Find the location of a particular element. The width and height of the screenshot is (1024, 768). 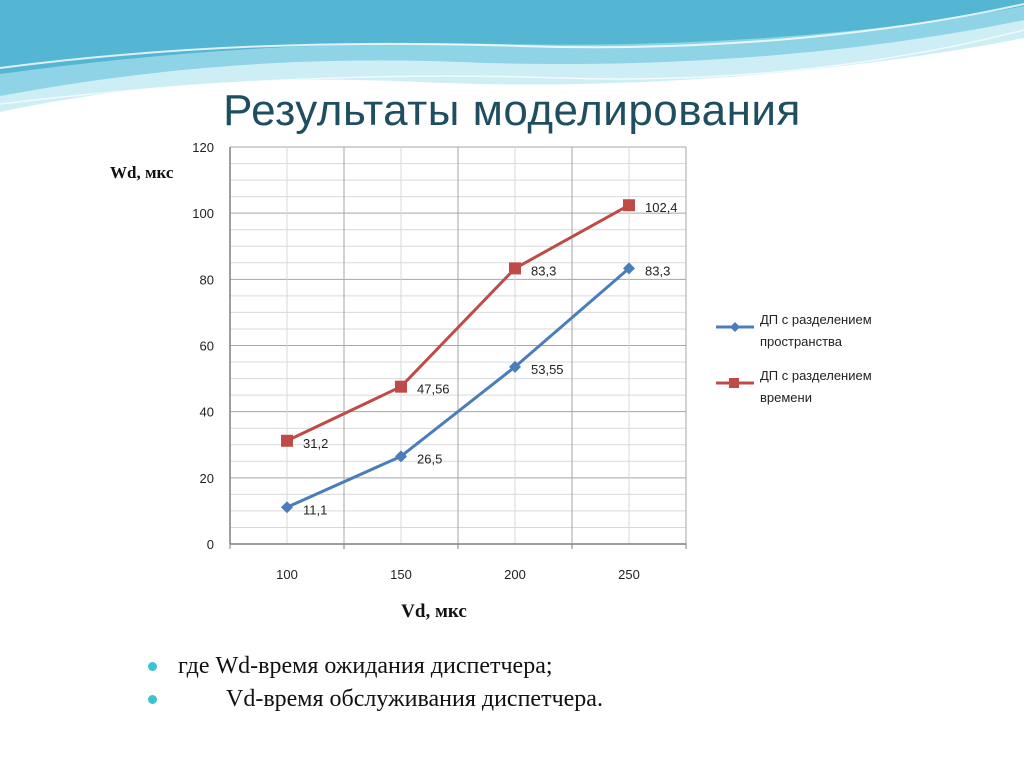

data-label: 47,56 is located at coordinates (433, 389).